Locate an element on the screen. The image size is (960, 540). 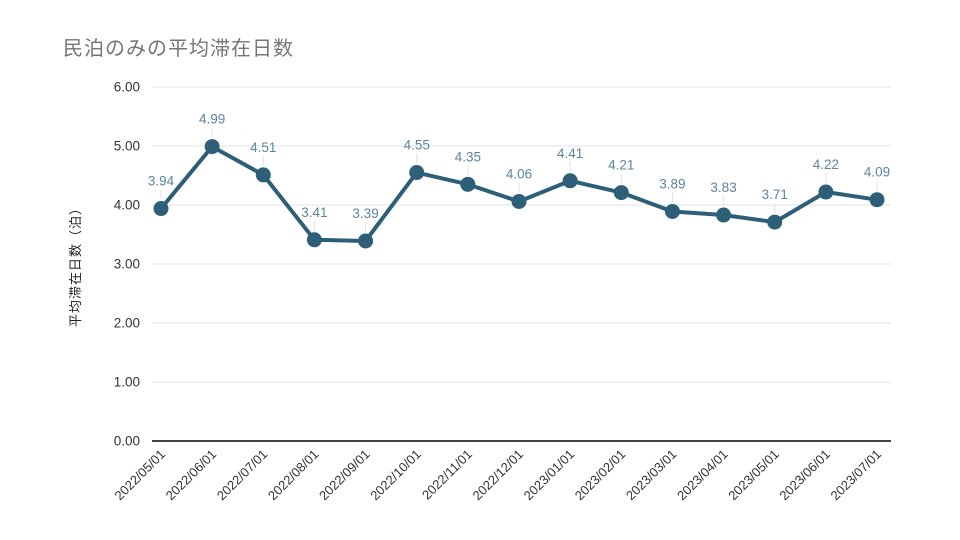
data-label: 4.09 is located at coordinates (877, 172).